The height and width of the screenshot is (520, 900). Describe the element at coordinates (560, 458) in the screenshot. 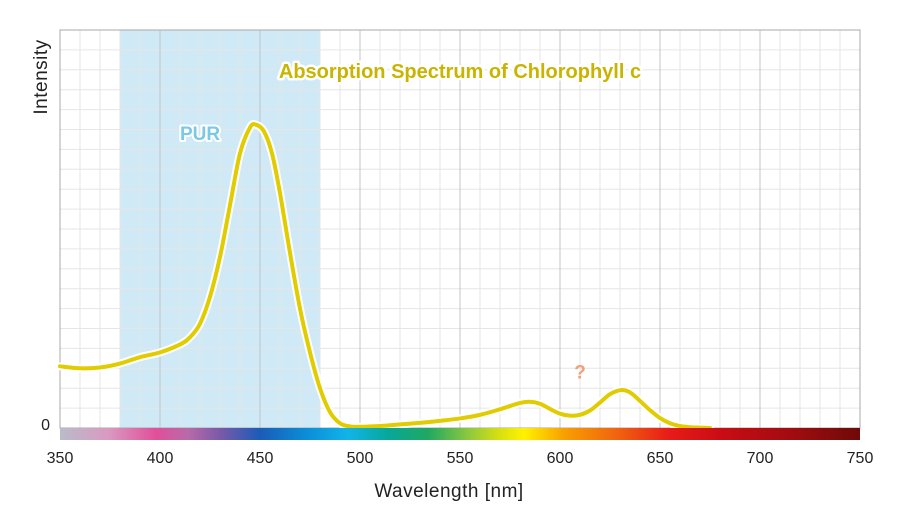

I see `x-tick-label-600: 600` at that location.